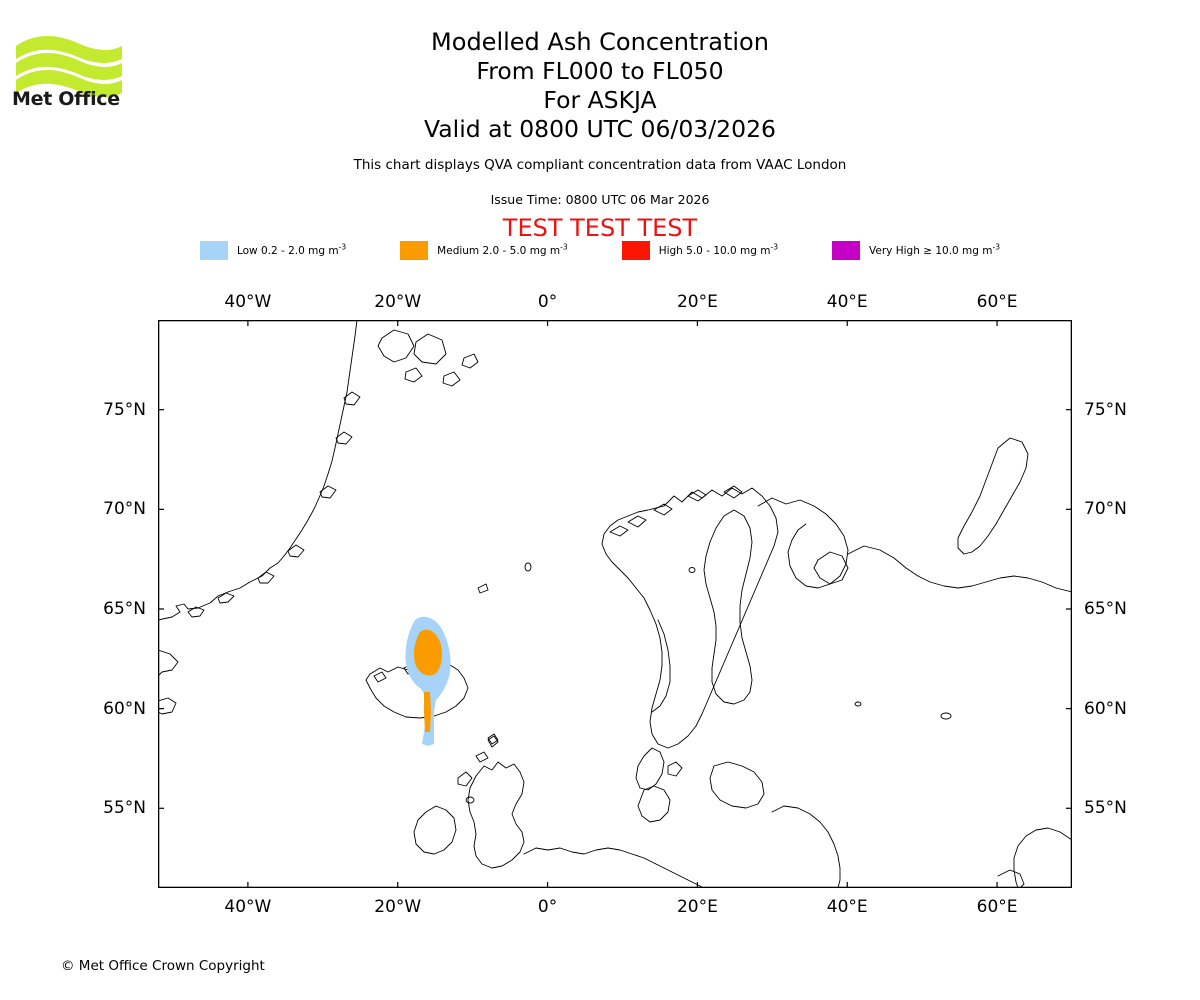  What do you see at coordinates (692, 570) in the screenshot?
I see `coast-small-island-a` at bounding box center [692, 570].